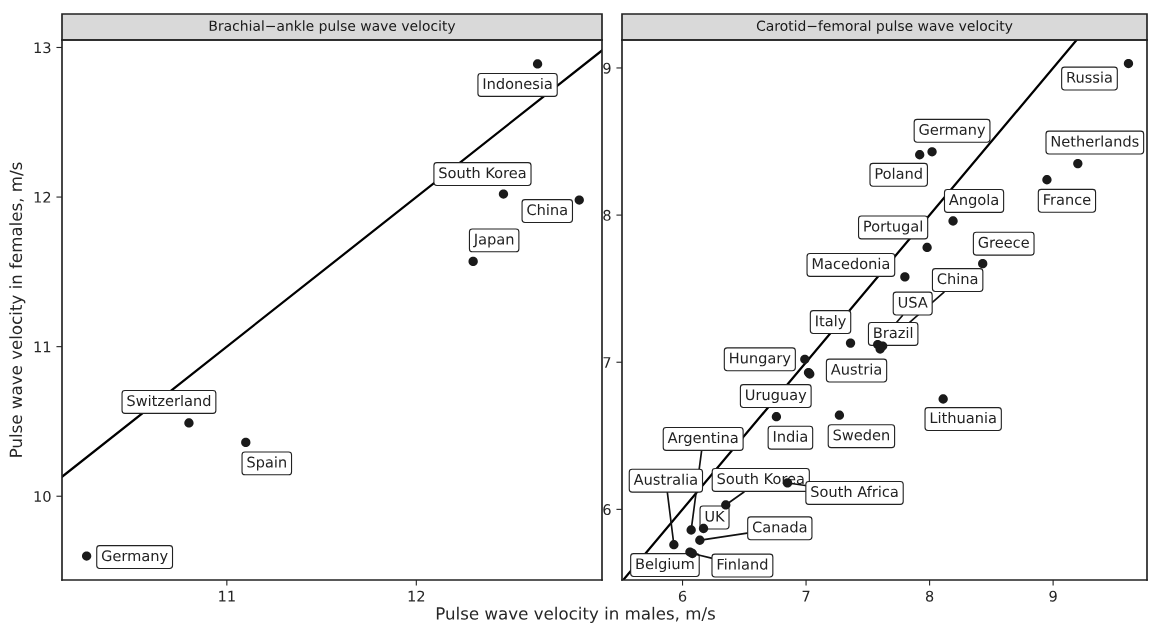  What do you see at coordinates (227, 596) in the screenshot?
I see `x-tick-label: 11` at bounding box center [227, 596].